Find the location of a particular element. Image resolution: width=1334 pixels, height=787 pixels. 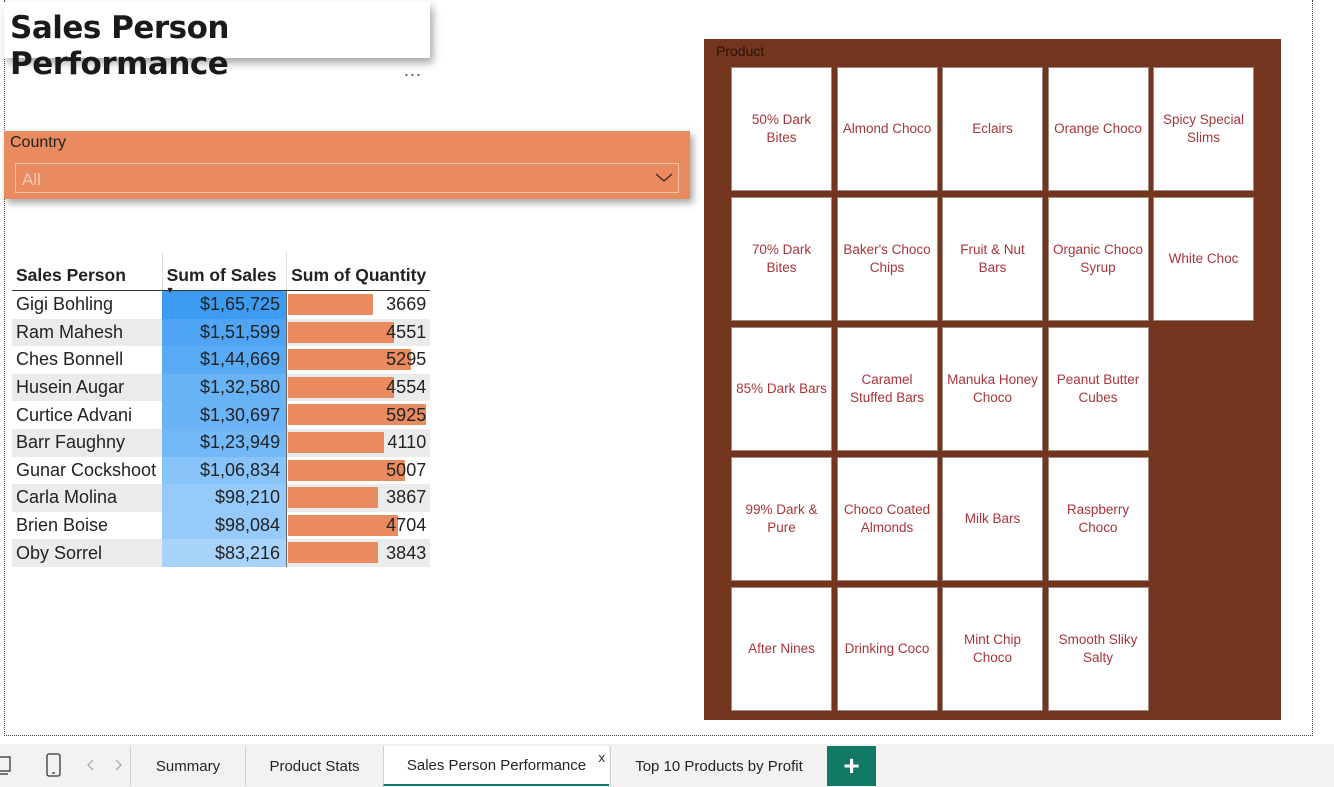

cell-sales-person: Oby Sorrel is located at coordinates (87, 553).